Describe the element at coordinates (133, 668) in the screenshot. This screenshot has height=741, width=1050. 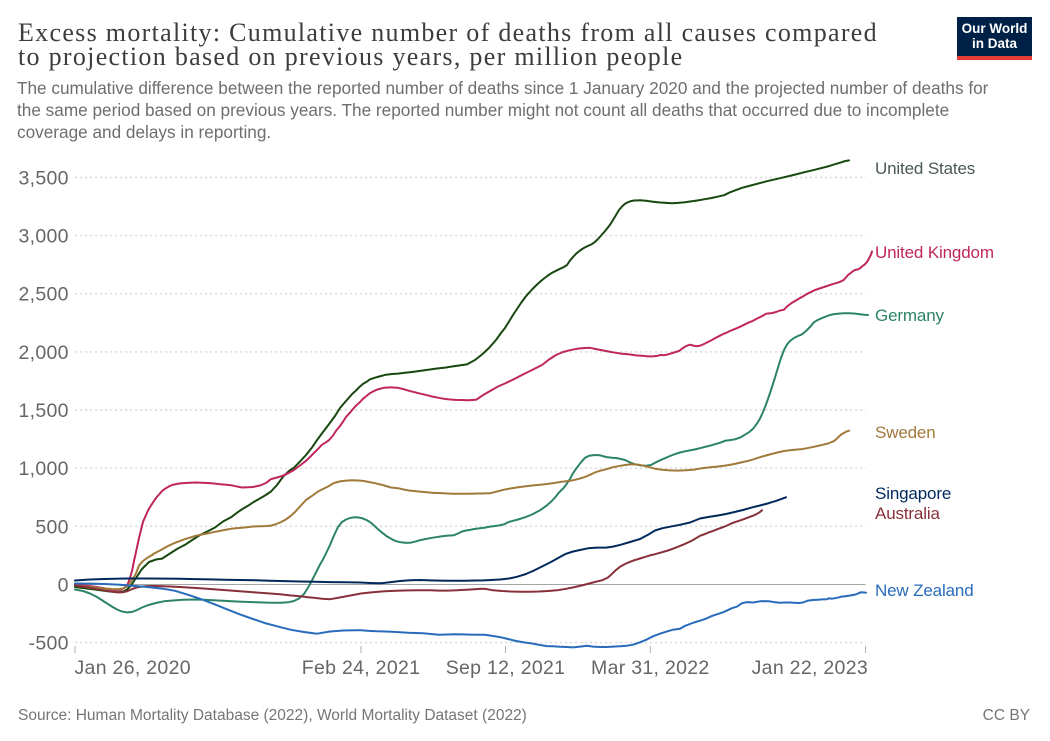
I see `svg-text: Jan 26, 2020` at that location.